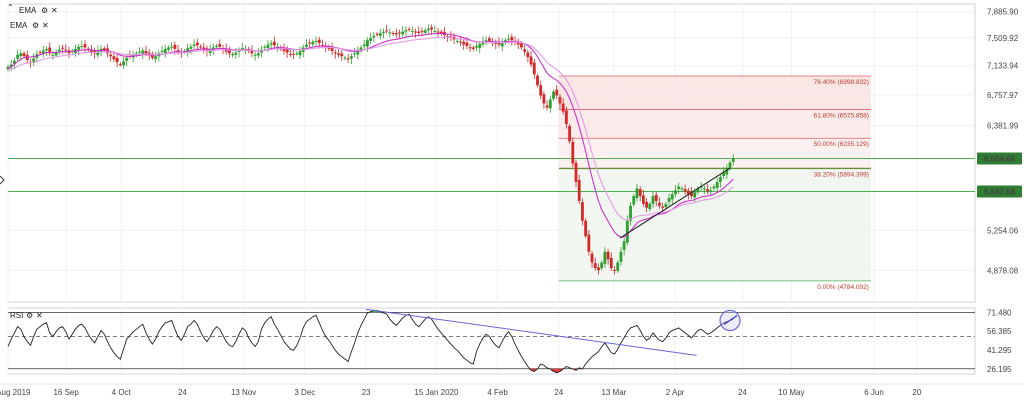 The width and height of the screenshot is (1024, 403). Describe the element at coordinates (370, 342) in the screenshot. I see `rsi-line` at that location.